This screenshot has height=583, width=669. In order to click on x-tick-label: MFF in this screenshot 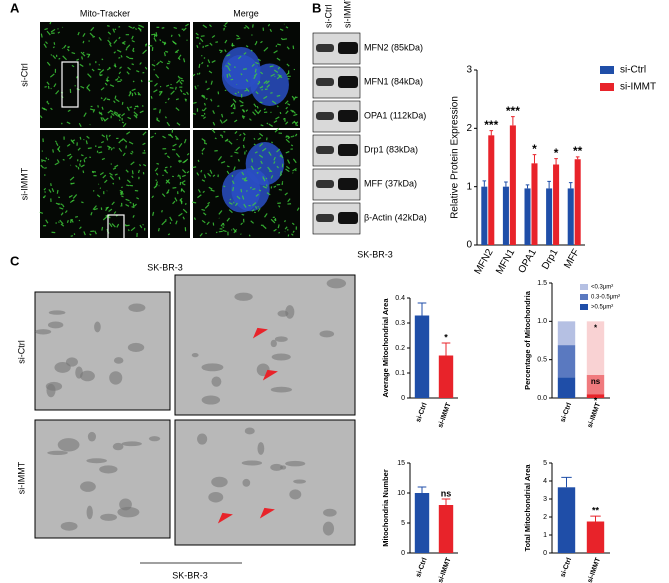, I will do `click(572, 258)`.